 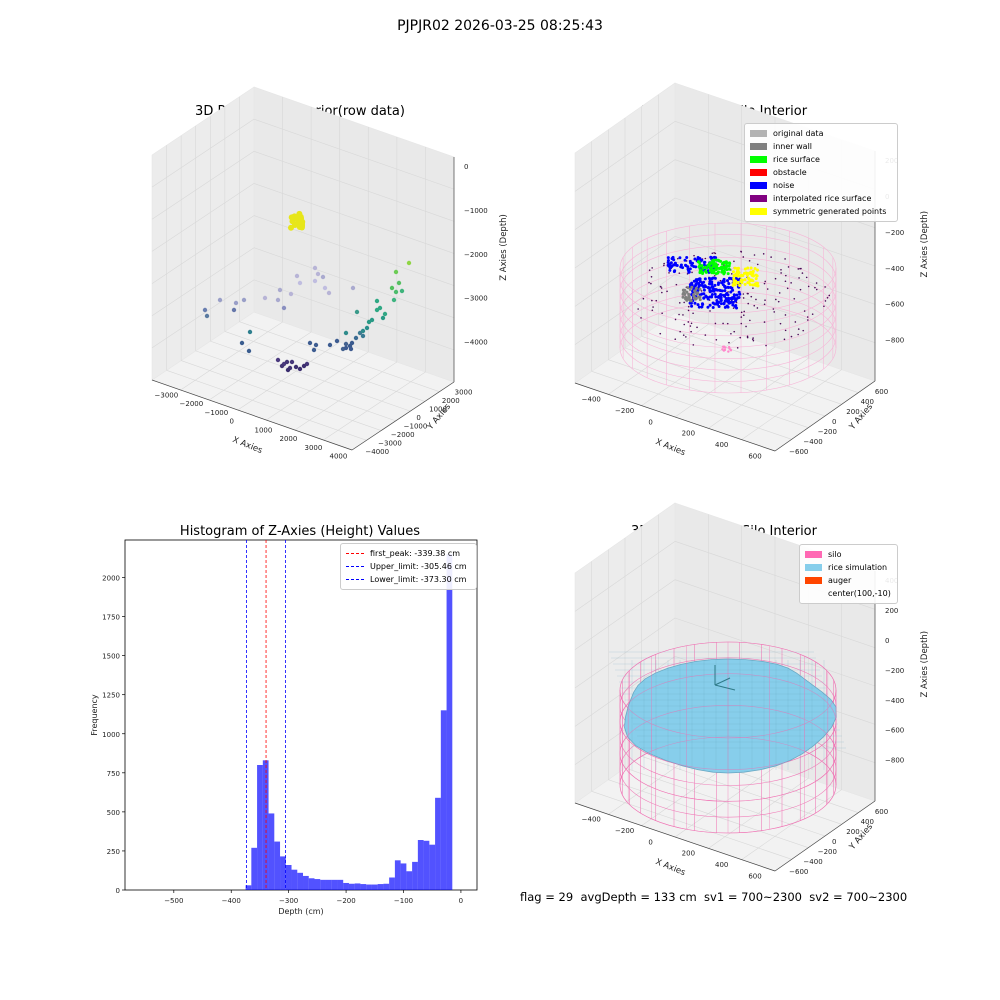 What do you see at coordinates (688, 854) in the screenshot?
I see `x-tick-label: 200` at bounding box center [688, 854].